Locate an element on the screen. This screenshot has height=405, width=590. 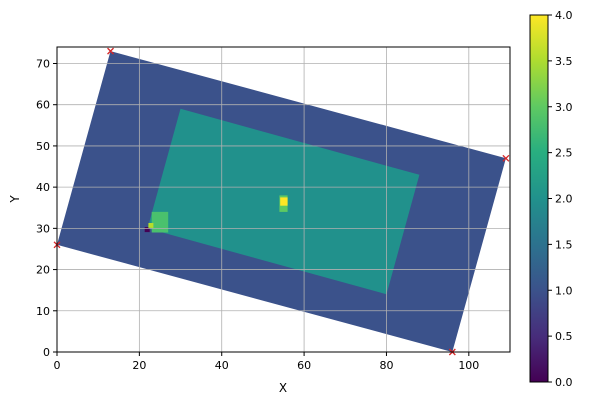
x-axis-ticks: 0 20 40 60 80 100 is located at coordinates (266, 362).